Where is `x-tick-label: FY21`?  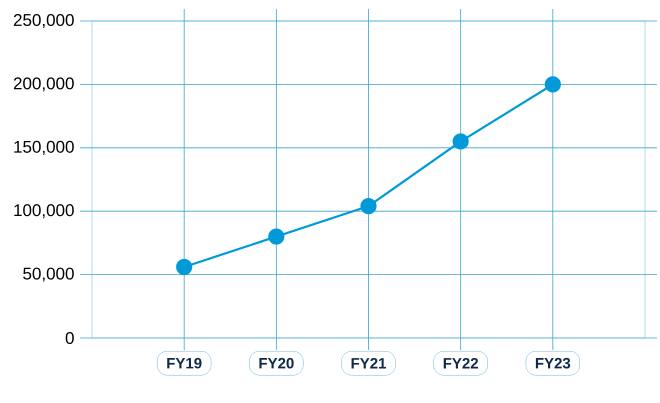 x-tick-label: FY21 is located at coordinates (369, 363).